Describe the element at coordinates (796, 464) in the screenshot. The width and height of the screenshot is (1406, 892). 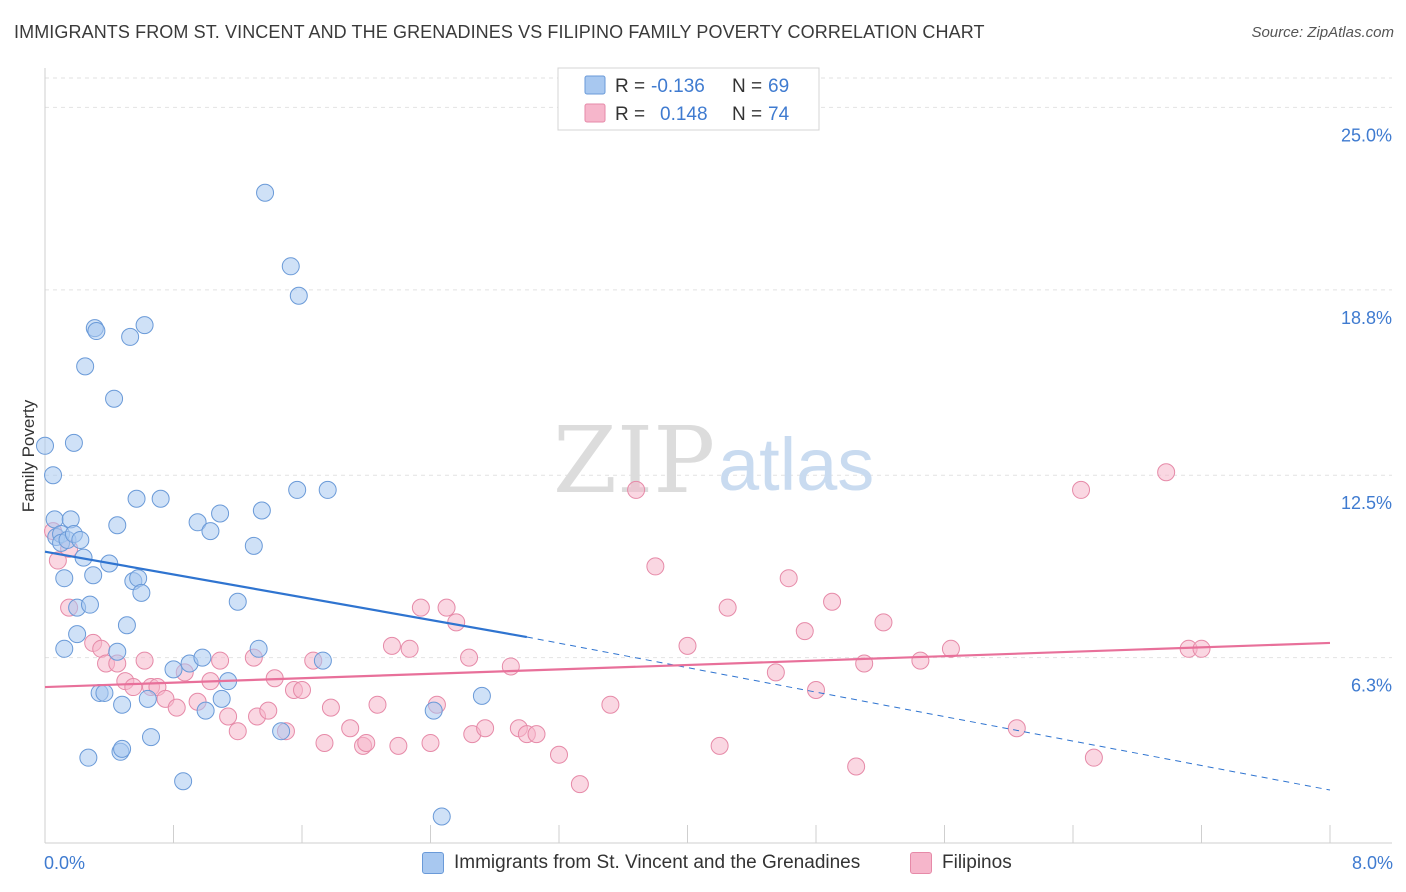
I see `watermark-atlas: atlas` at that location.